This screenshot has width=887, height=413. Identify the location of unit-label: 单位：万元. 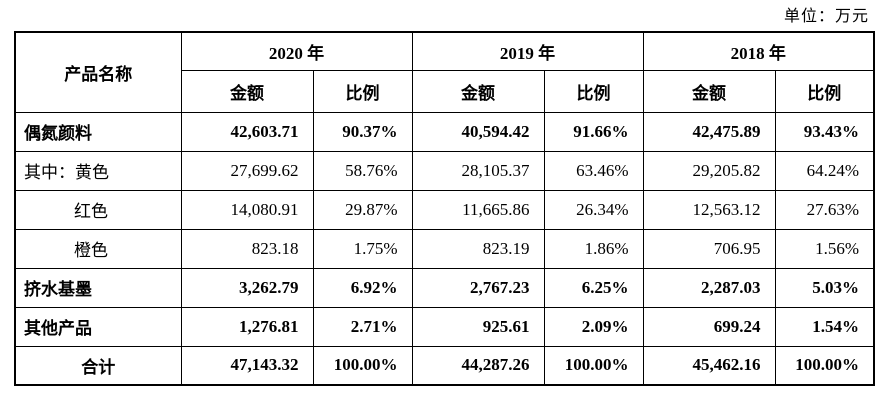
(826, 16).